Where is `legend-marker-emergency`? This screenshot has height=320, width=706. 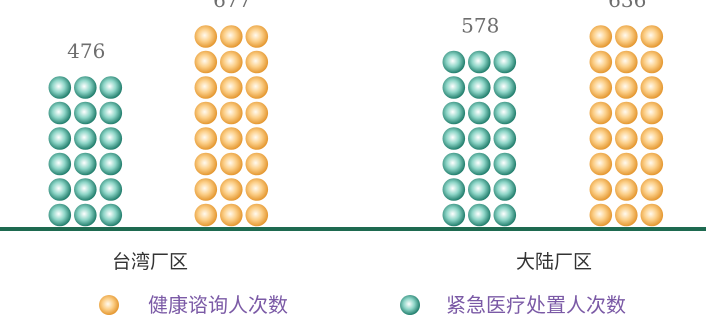 legend-marker-emergency is located at coordinates (410, 305).